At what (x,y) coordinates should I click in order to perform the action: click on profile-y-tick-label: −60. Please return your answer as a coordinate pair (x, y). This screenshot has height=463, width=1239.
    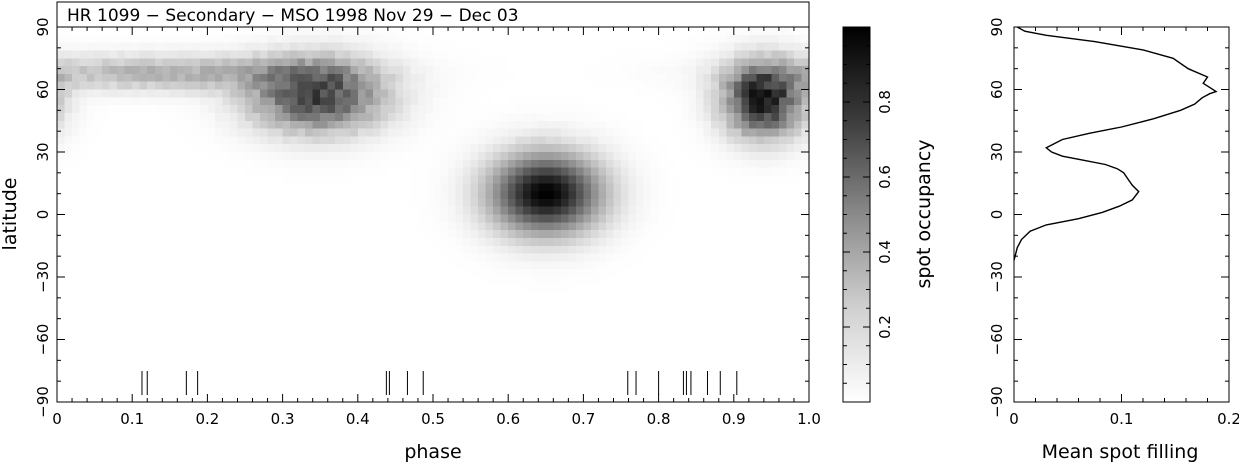
    Looking at the image, I should click on (997, 340).